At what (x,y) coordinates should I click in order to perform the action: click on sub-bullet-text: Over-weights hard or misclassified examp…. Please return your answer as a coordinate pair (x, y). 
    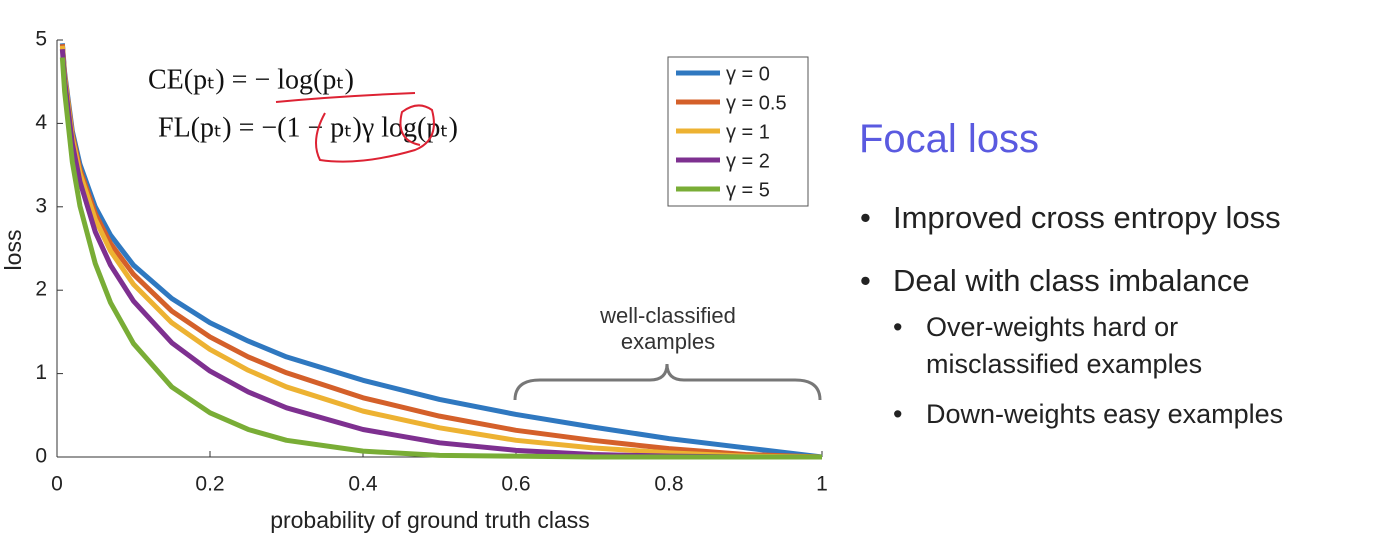
    Looking at the image, I should click on (1064, 345).